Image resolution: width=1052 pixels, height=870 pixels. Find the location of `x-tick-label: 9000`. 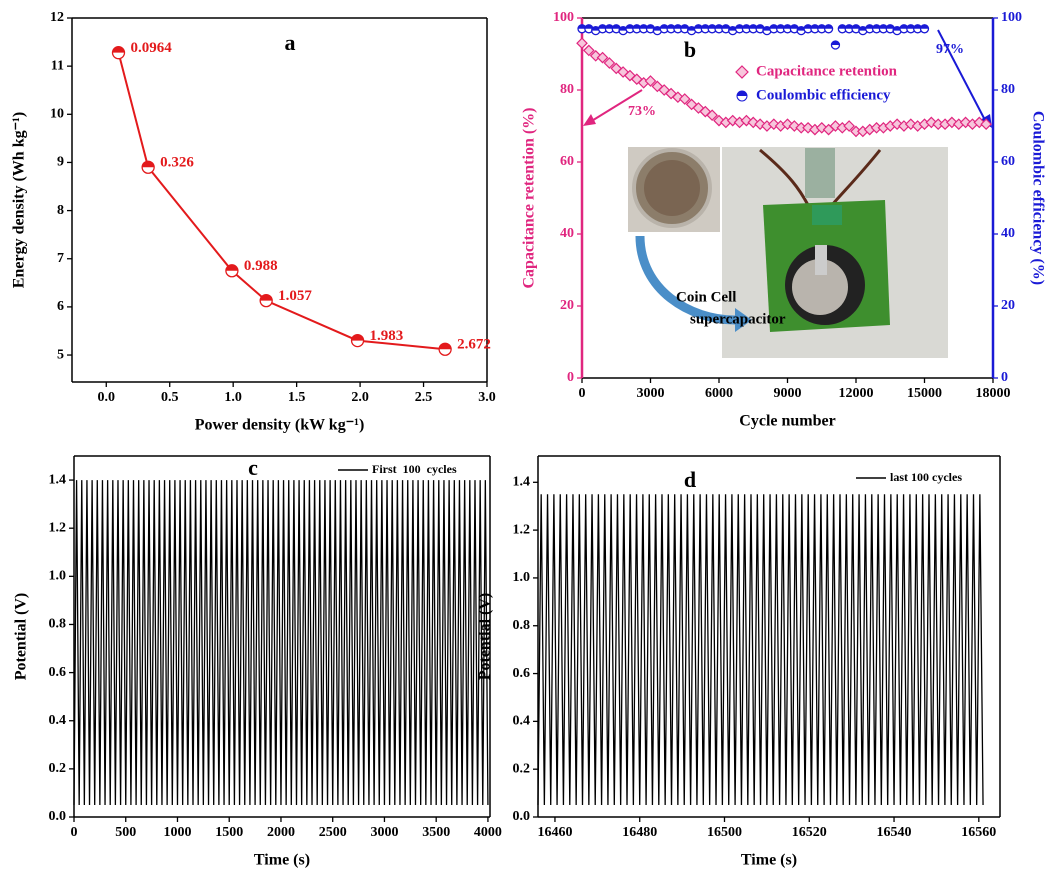

x-tick-label: 9000 is located at coordinates (788, 393).